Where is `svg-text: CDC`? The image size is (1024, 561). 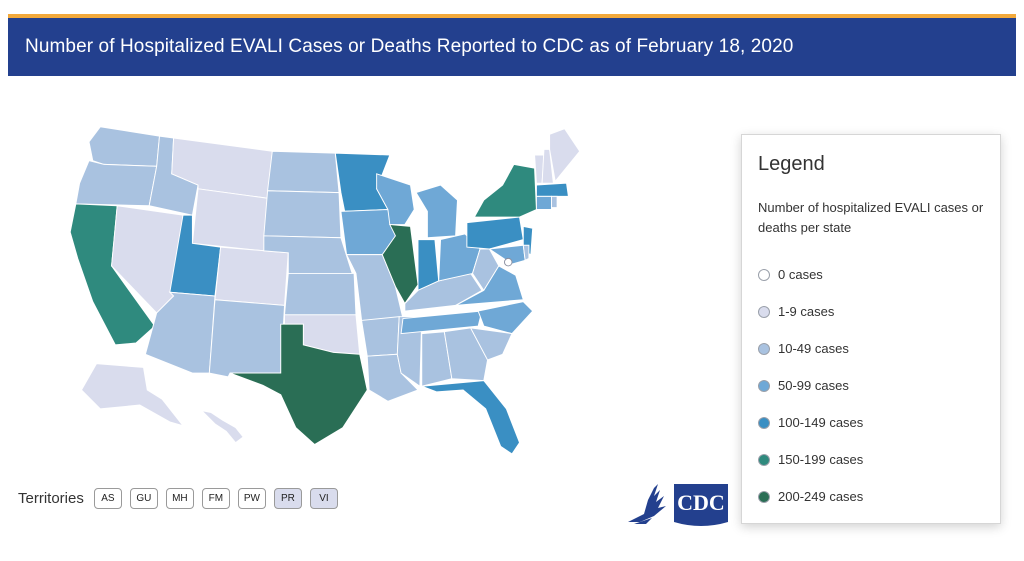 svg-text: CDC is located at coordinates (701, 502).